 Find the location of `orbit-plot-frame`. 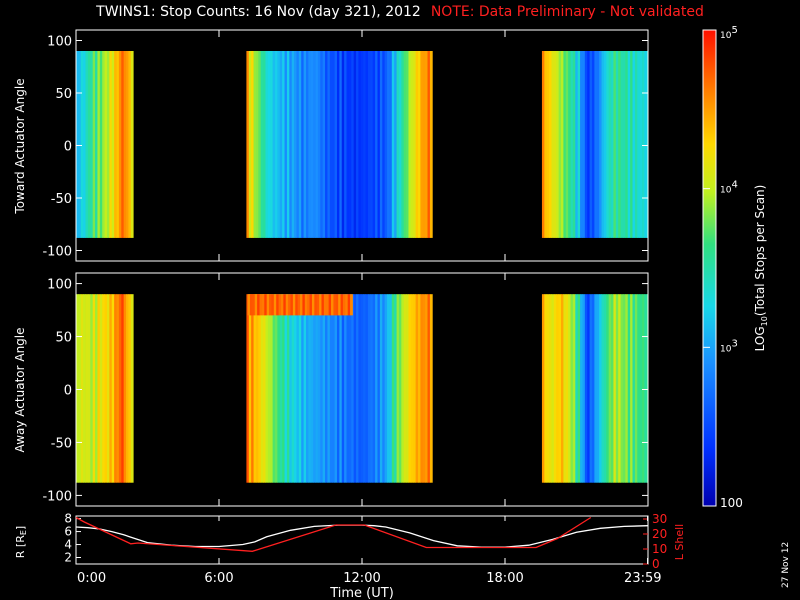

orbit-plot-frame is located at coordinates (362, 540).